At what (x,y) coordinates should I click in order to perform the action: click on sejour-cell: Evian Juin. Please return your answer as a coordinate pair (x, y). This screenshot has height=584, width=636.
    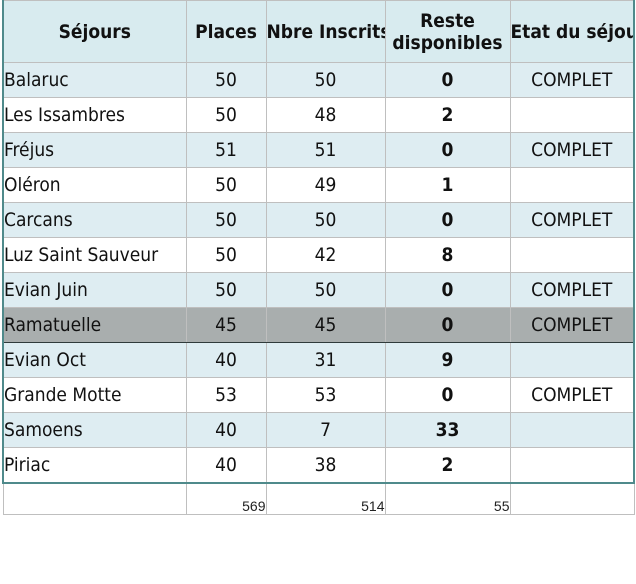
    Looking at the image, I should click on (94, 290).